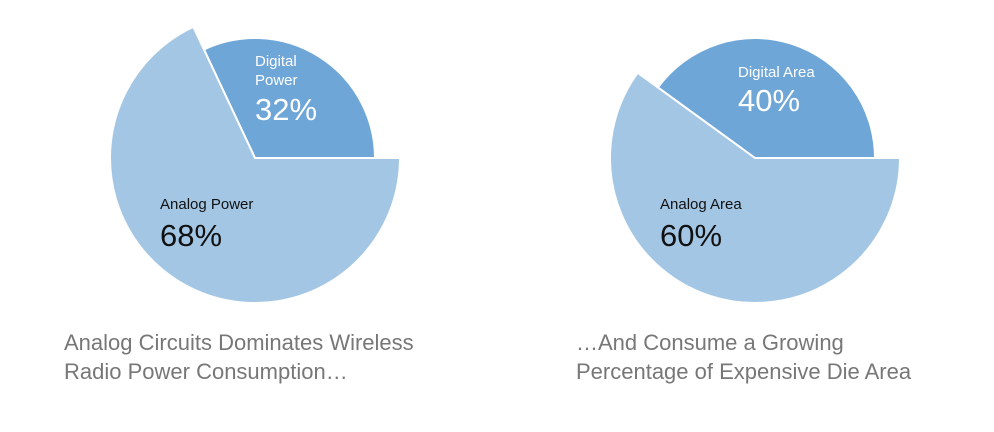 The height and width of the screenshot is (432, 994). What do you see at coordinates (286, 109) in the screenshot?
I see `slice-value-label: 32%` at bounding box center [286, 109].